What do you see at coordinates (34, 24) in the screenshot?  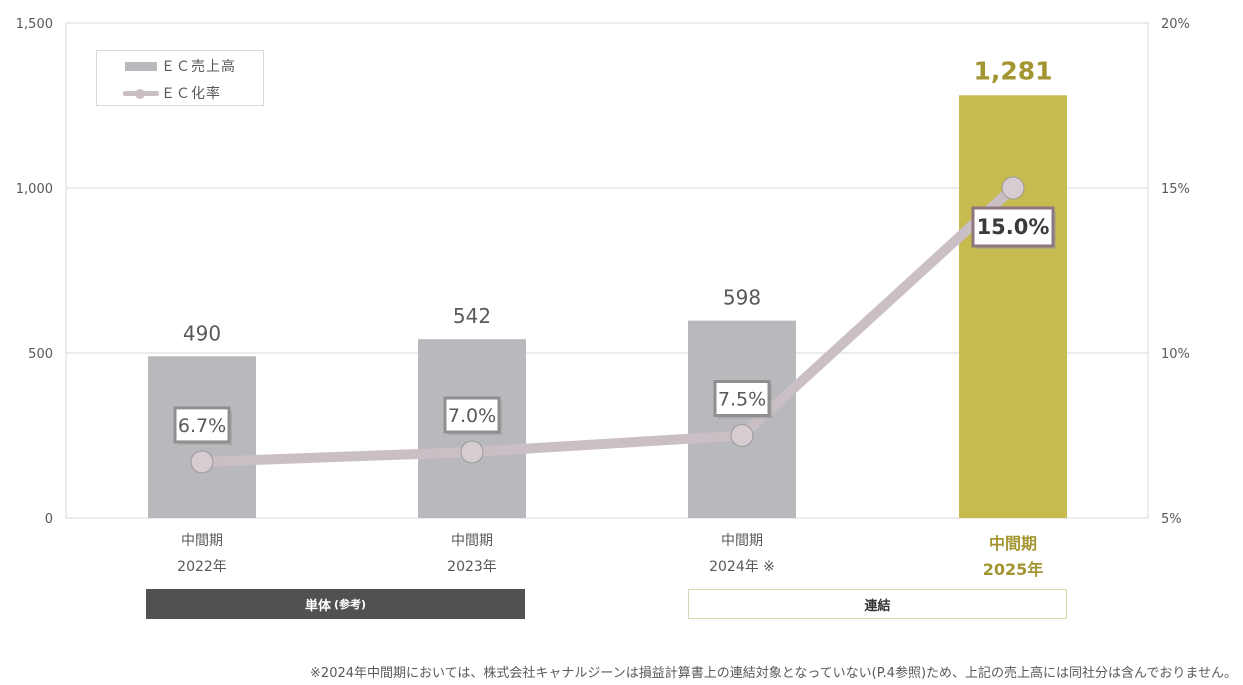 I see `left-axis-tick-label: 1,500` at bounding box center [34, 24].